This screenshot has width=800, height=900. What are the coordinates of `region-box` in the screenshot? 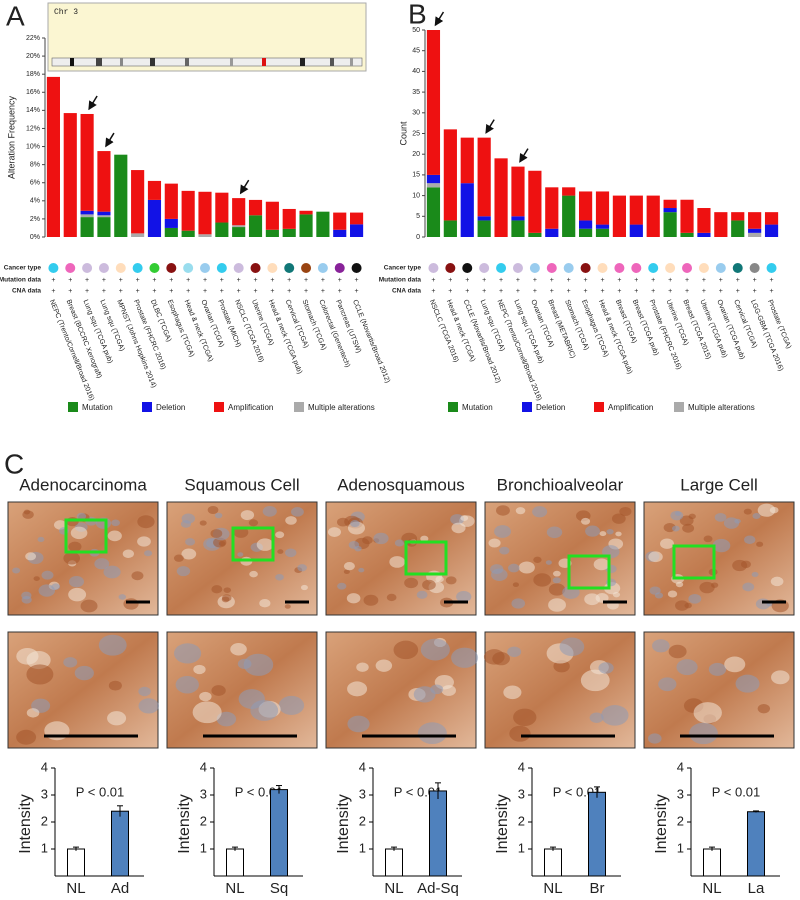 It's located at (694, 562).